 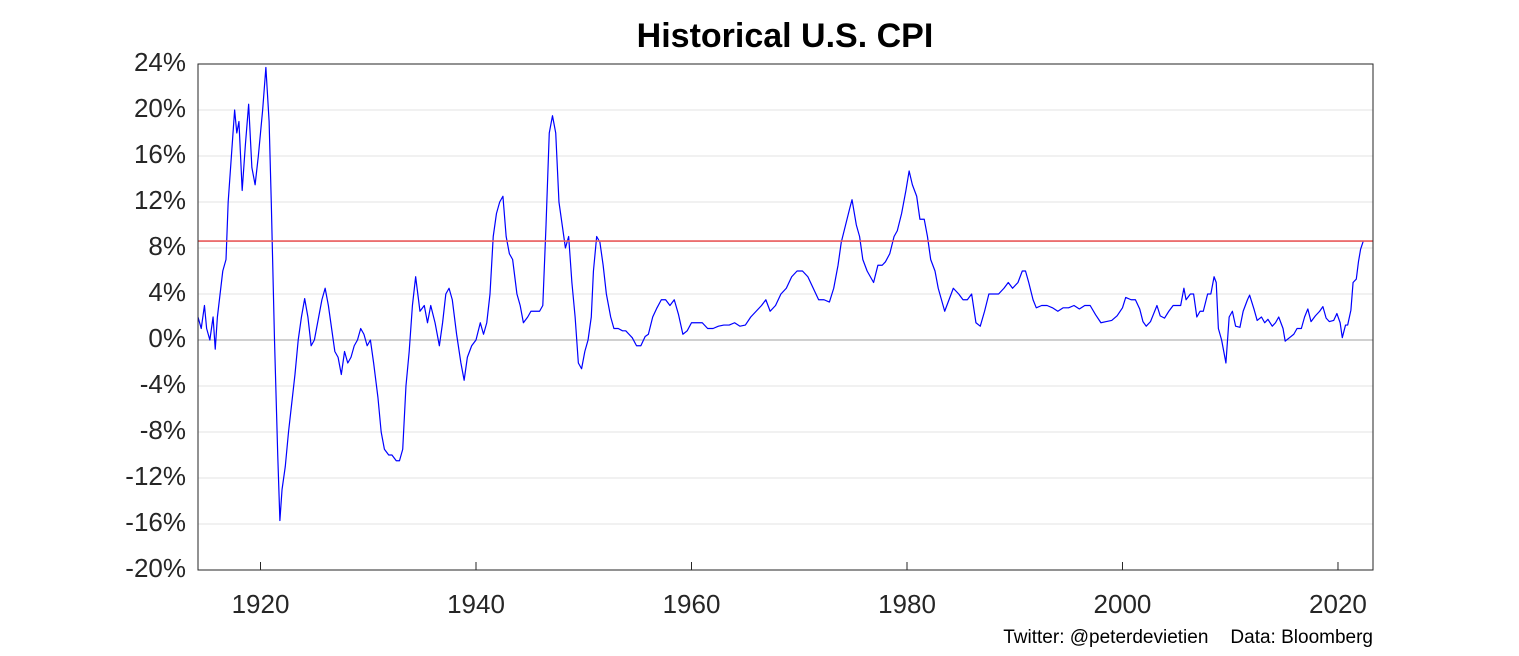 I want to click on y-tick-label: 8%, so click(x=167, y=246).